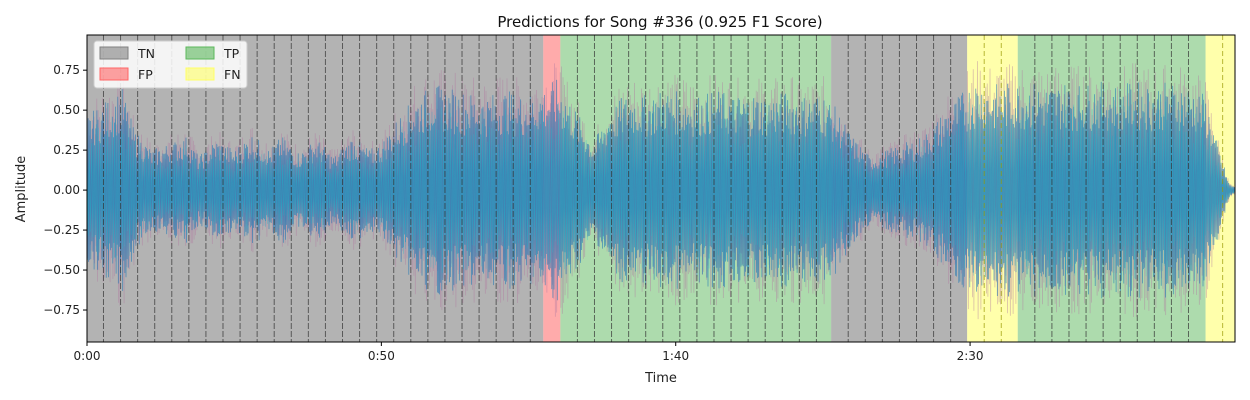 The width and height of the screenshot is (1250, 400). Describe the element at coordinates (232, 74) in the screenshot. I see `legend-label-fn: FN` at that location.